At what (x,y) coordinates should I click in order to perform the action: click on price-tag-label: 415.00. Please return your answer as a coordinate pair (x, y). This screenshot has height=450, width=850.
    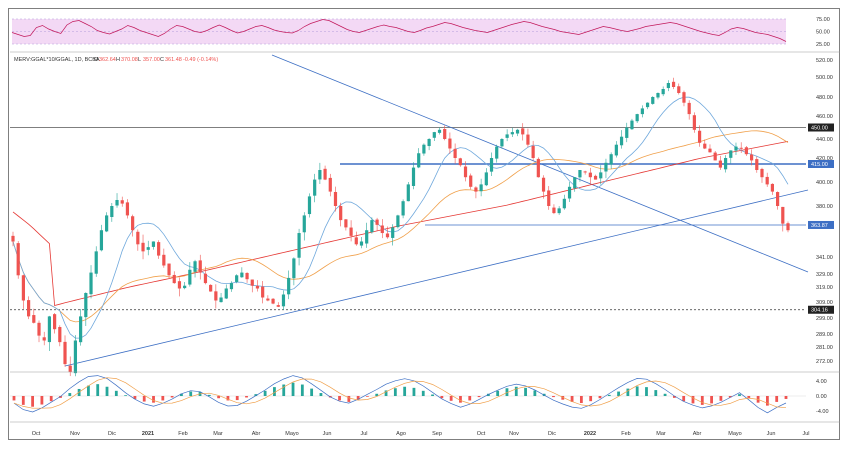
    Looking at the image, I should click on (819, 165).